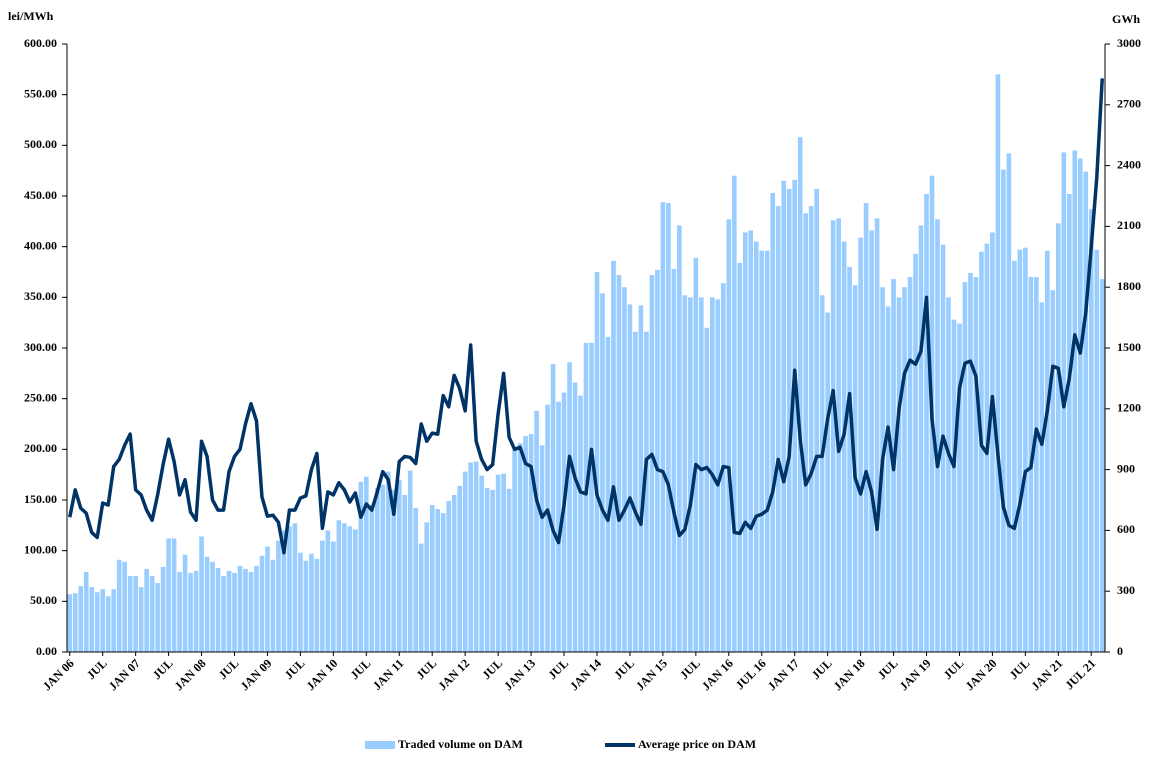 Image resolution: width=1153 pixels, height=761 pixels. I want to click on x-tick-label: JAN 09, so click(256, 674).